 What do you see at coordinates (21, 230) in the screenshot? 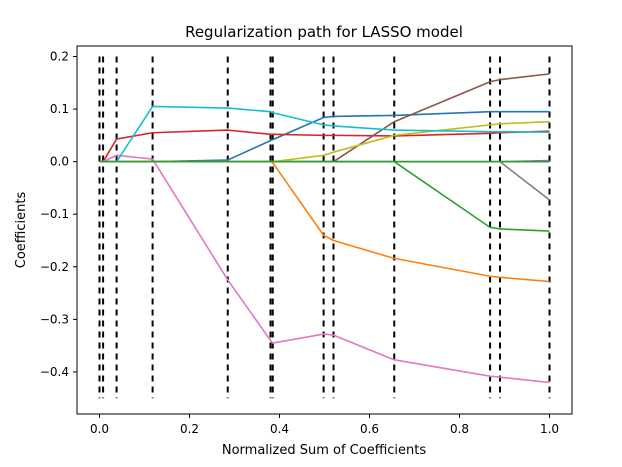
I see `y-axis-label: Coefficients` at bounding box center [21, 230].